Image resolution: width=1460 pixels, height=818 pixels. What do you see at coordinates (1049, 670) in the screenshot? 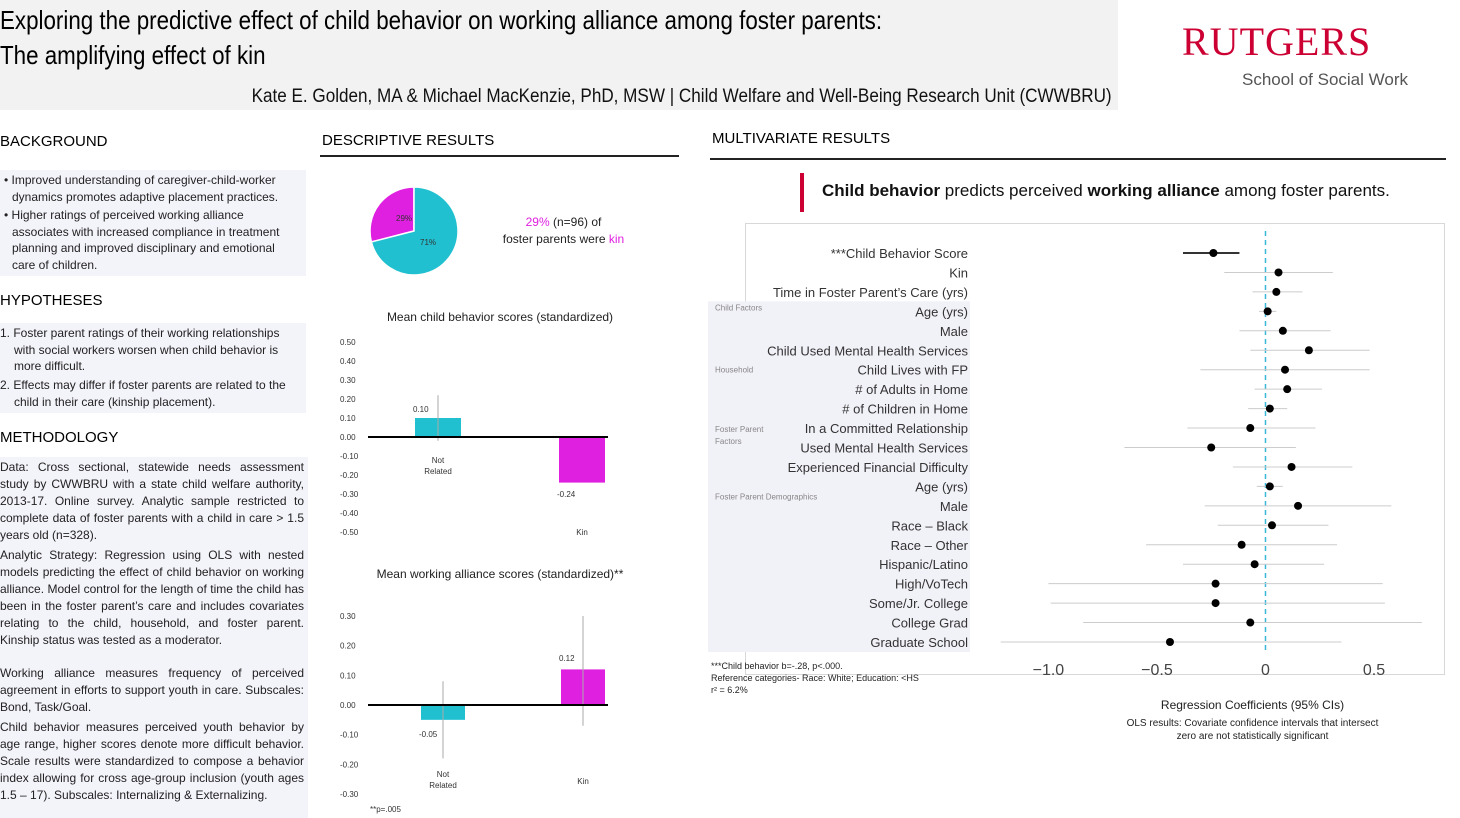
I see `x-tick-label: −1.0` at bounding box center [1049, 670].